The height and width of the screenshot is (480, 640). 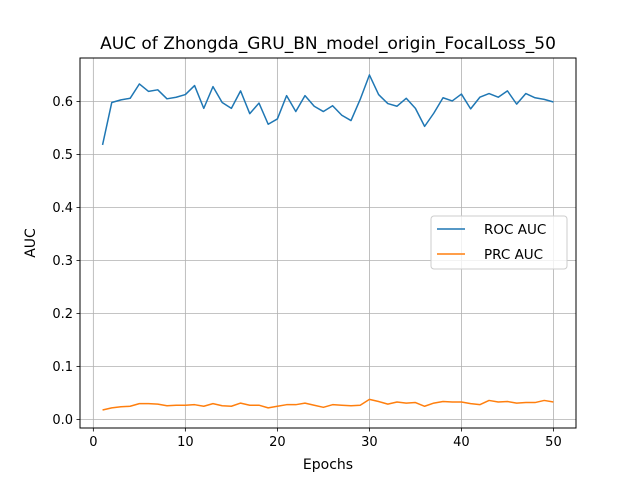 What do you see at coordinates (93, 442) in the screenshot?
I see `x-tick-label: 0` at bounding box center [93, 442].